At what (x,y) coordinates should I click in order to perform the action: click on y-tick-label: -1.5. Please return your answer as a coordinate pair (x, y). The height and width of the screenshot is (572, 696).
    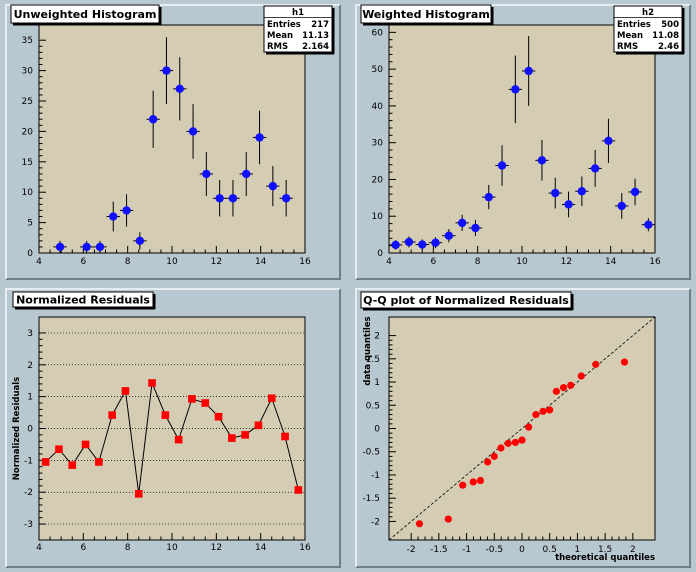
    Looking at the image, I should click on (371, 499).